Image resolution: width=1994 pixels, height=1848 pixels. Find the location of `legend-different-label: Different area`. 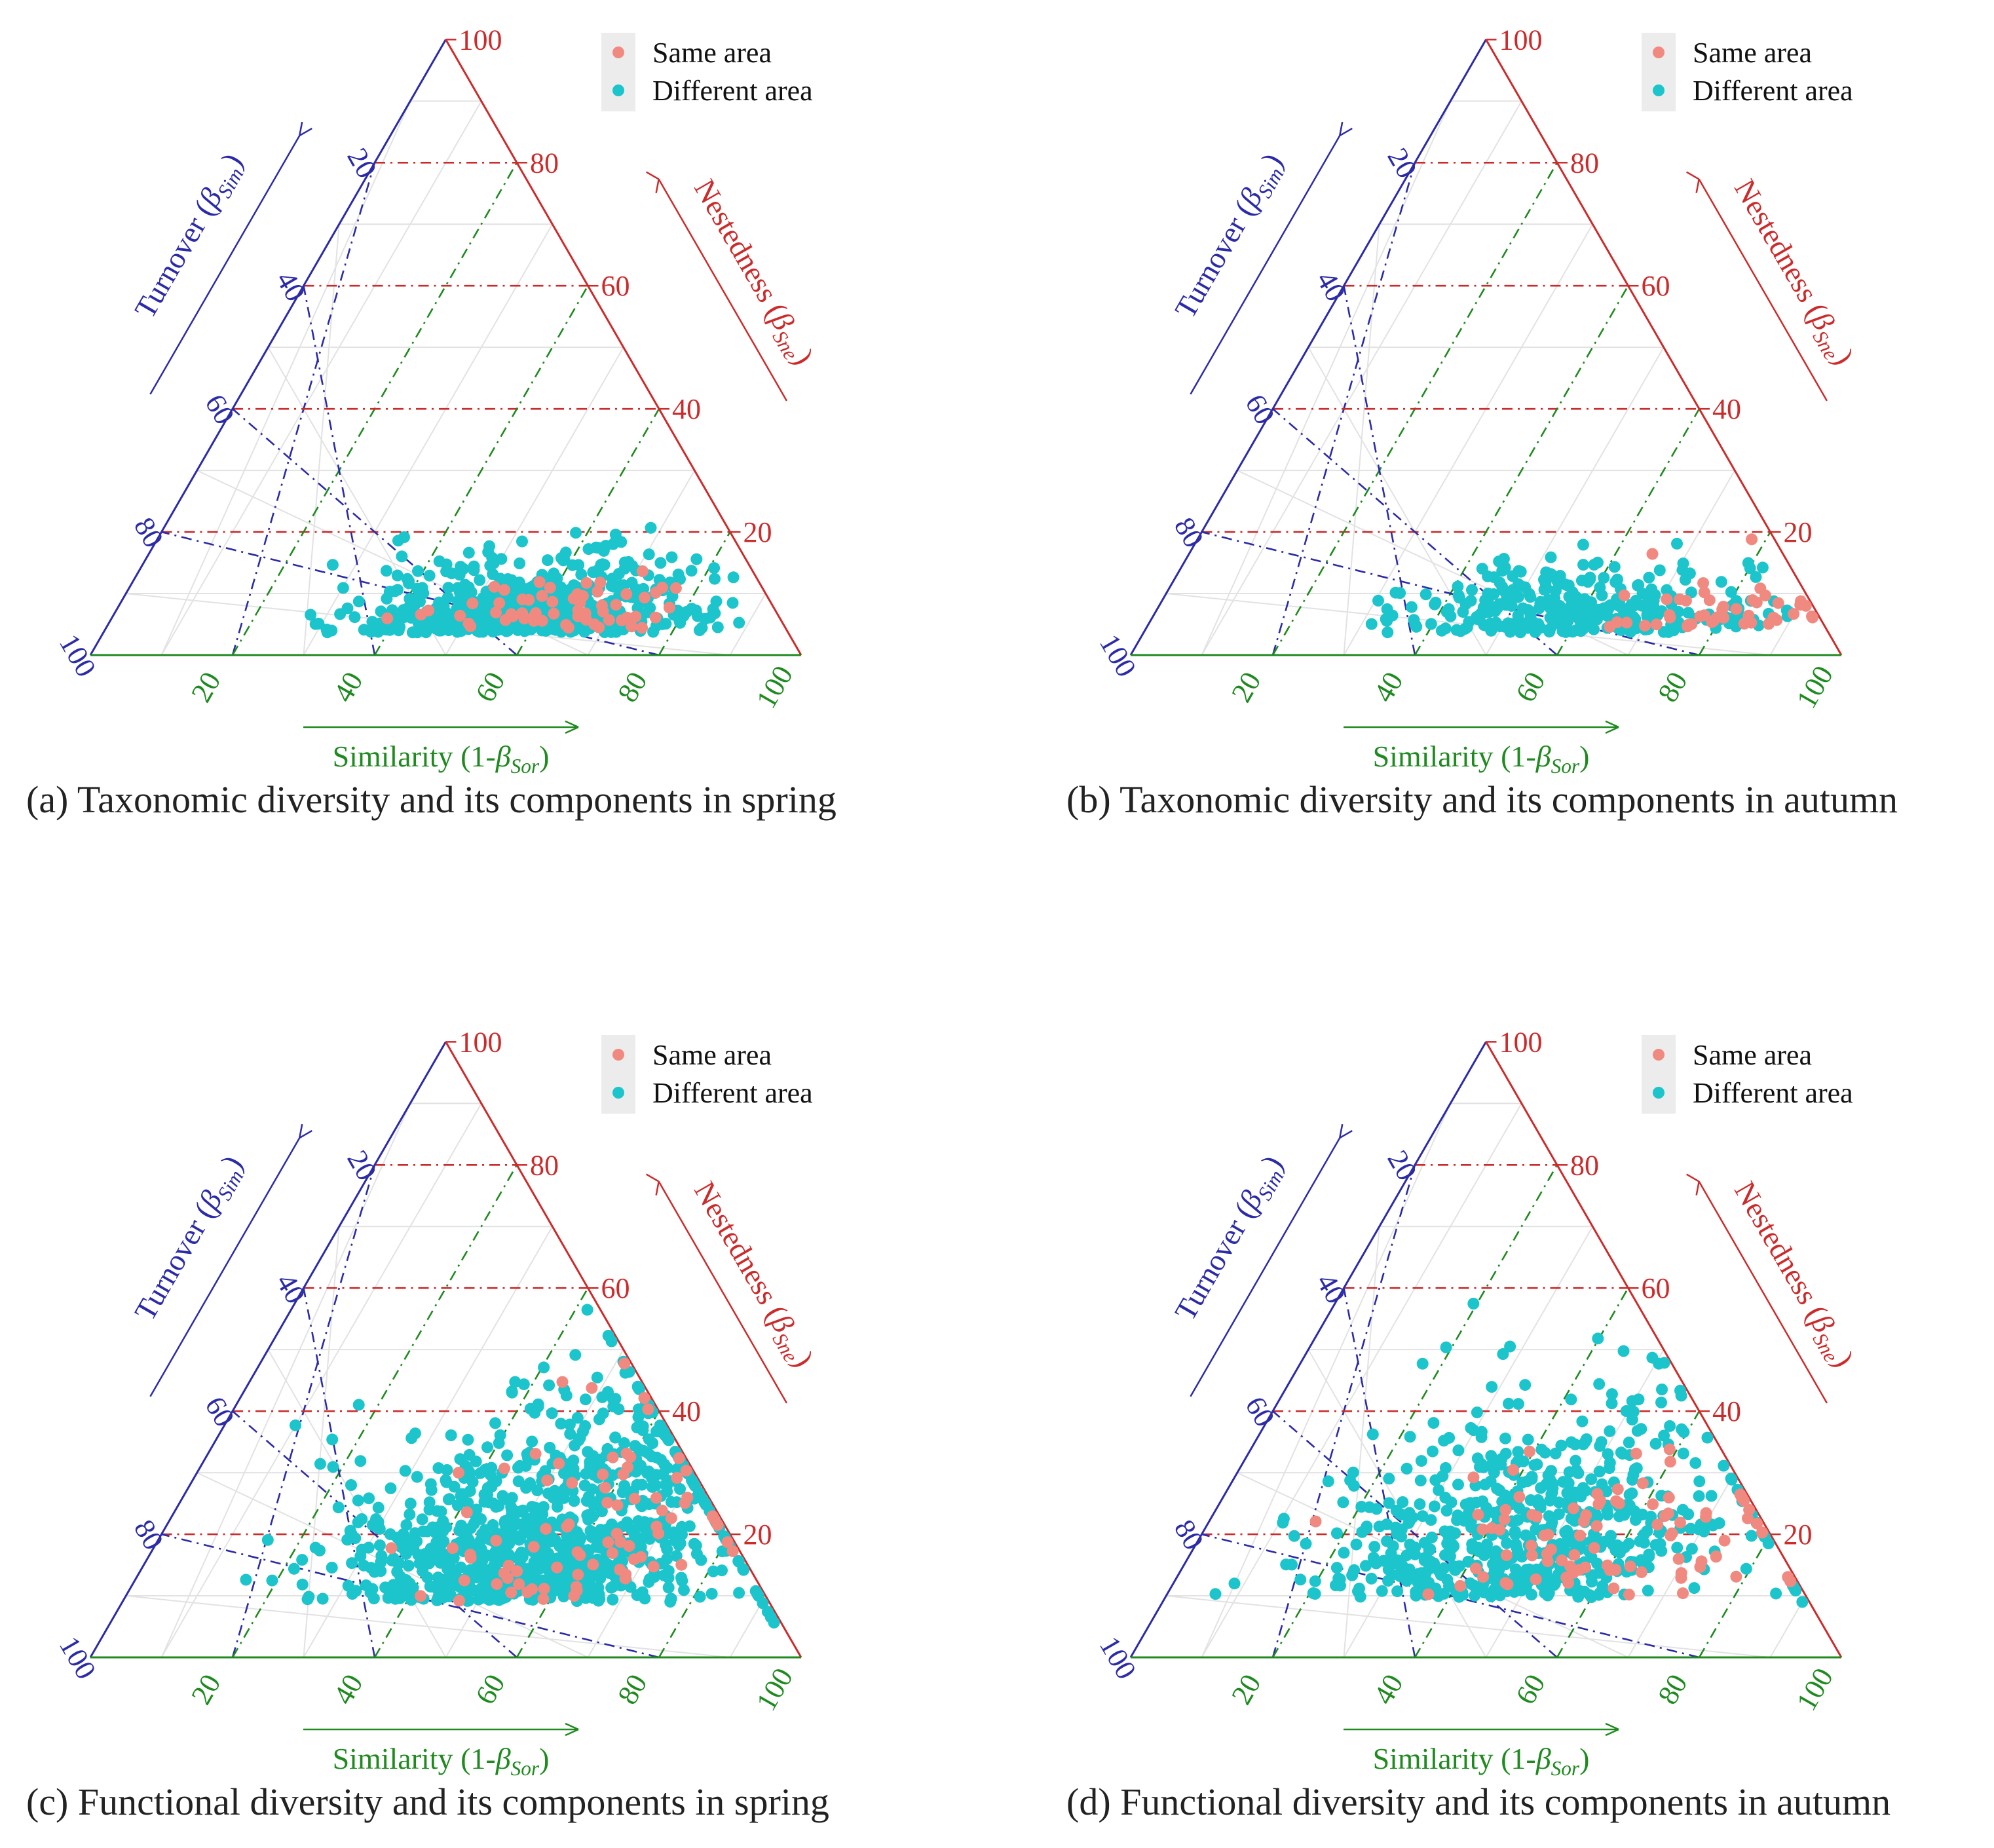

legend-different-label: Different area is located at coordinates (1773, 1093).